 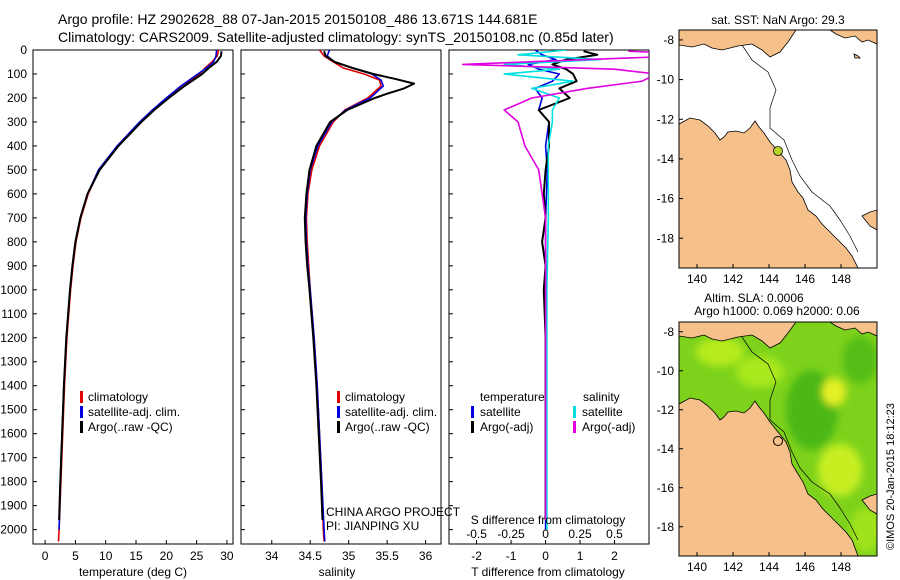 I want to click on credit-label: ©IMOS 20-Jan-2015 18:12:23, so click(x=891, y=476).